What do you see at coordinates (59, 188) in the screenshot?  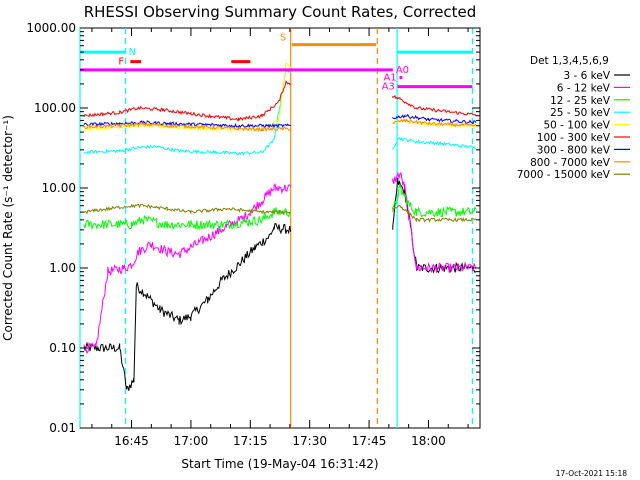 I see `y-tick-label: 10.00` at bounding box center [59, 188].